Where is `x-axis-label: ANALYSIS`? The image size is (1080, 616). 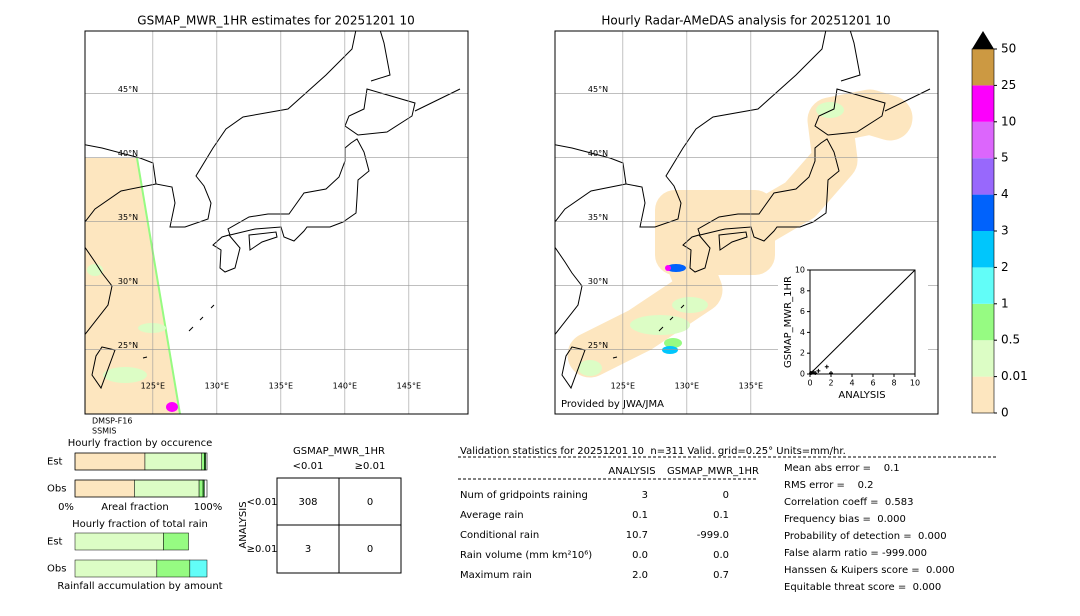 x-axis-label: ANALYSIS is located at coordinates (861, 395).